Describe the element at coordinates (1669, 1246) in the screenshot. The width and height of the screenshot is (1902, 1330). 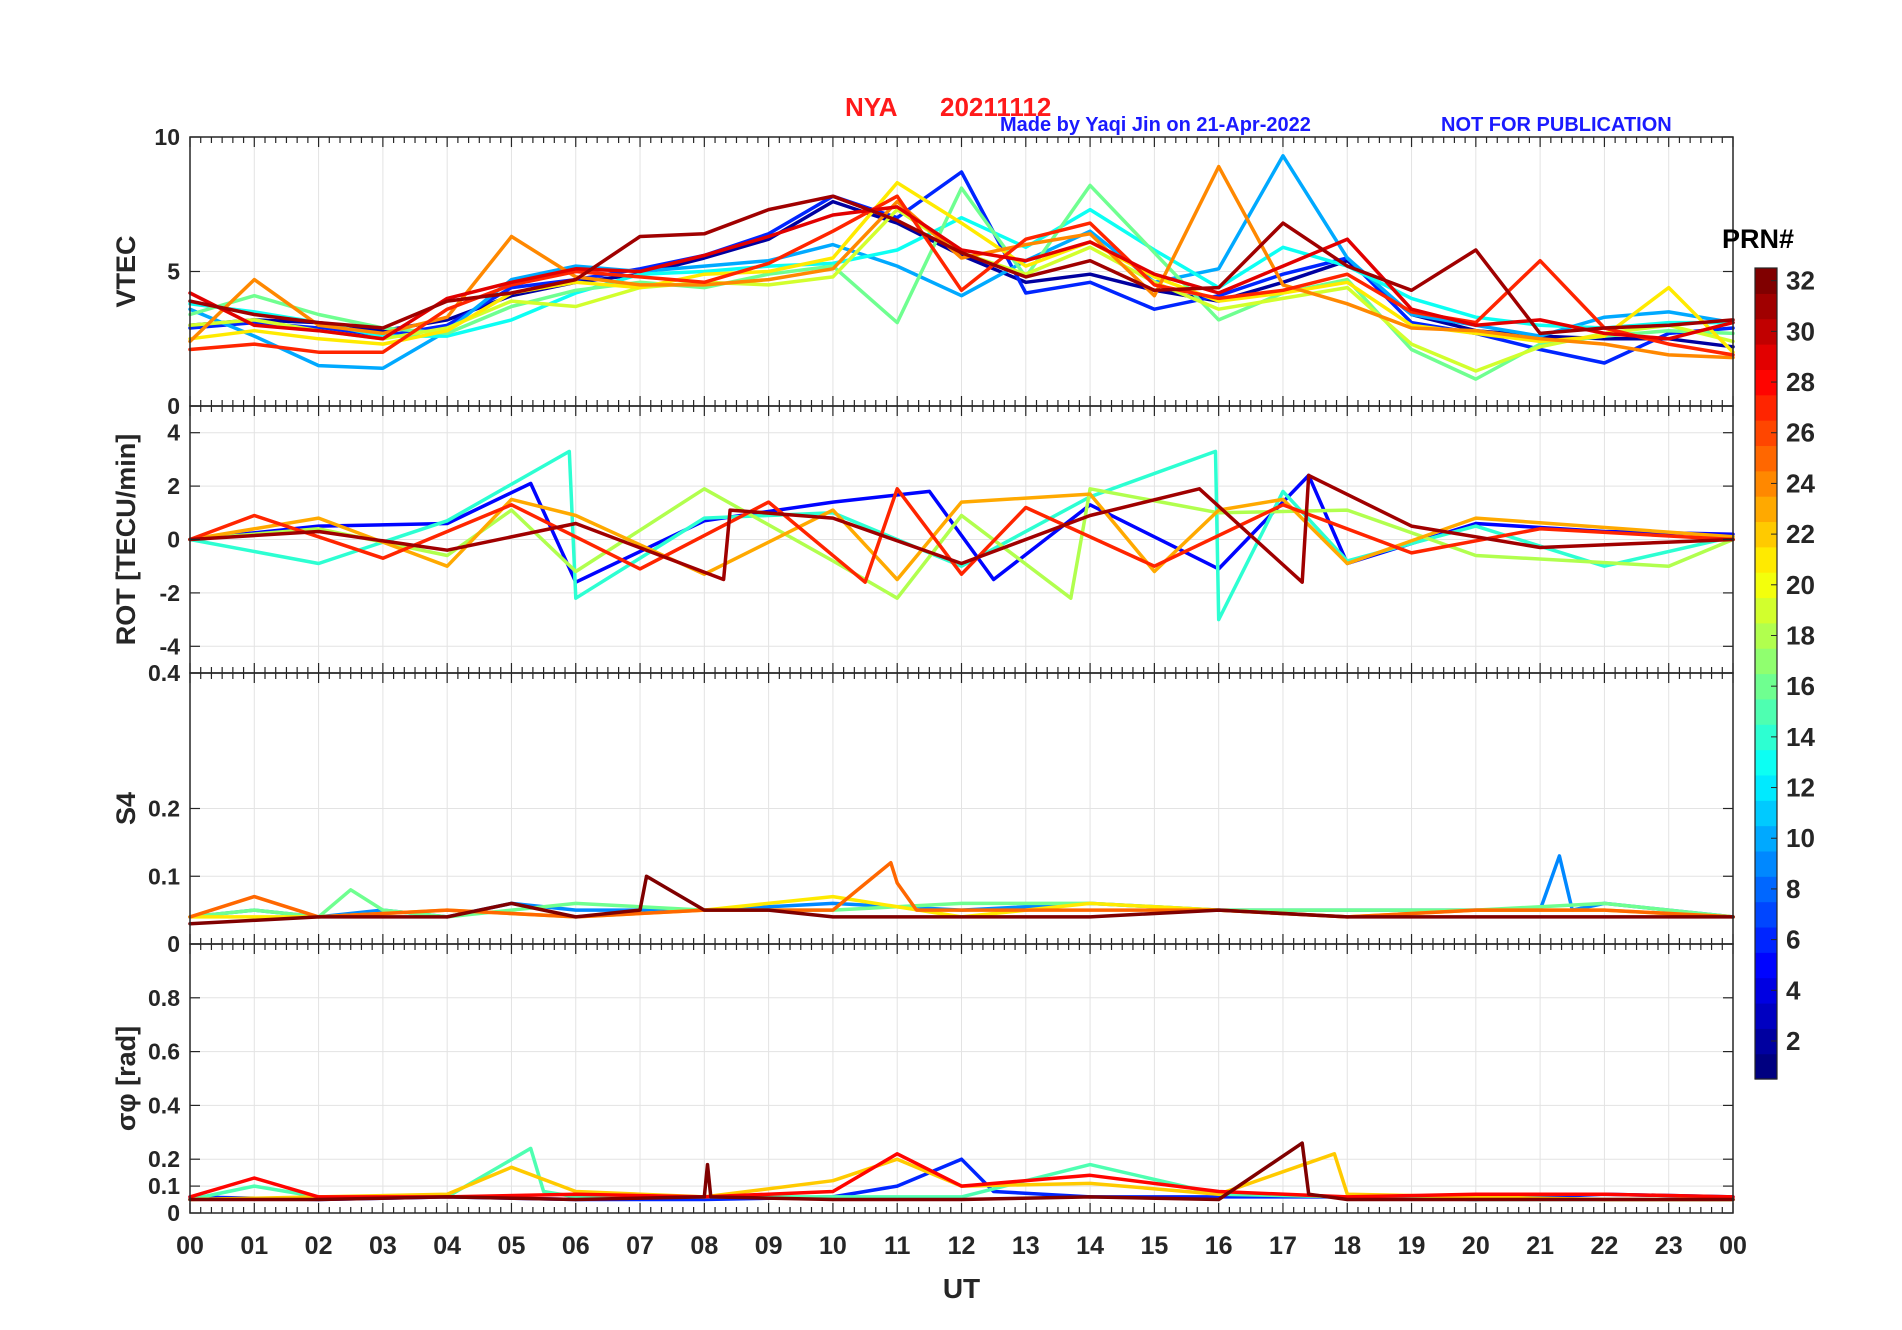
I see `x-tick-label: 23` at that location.